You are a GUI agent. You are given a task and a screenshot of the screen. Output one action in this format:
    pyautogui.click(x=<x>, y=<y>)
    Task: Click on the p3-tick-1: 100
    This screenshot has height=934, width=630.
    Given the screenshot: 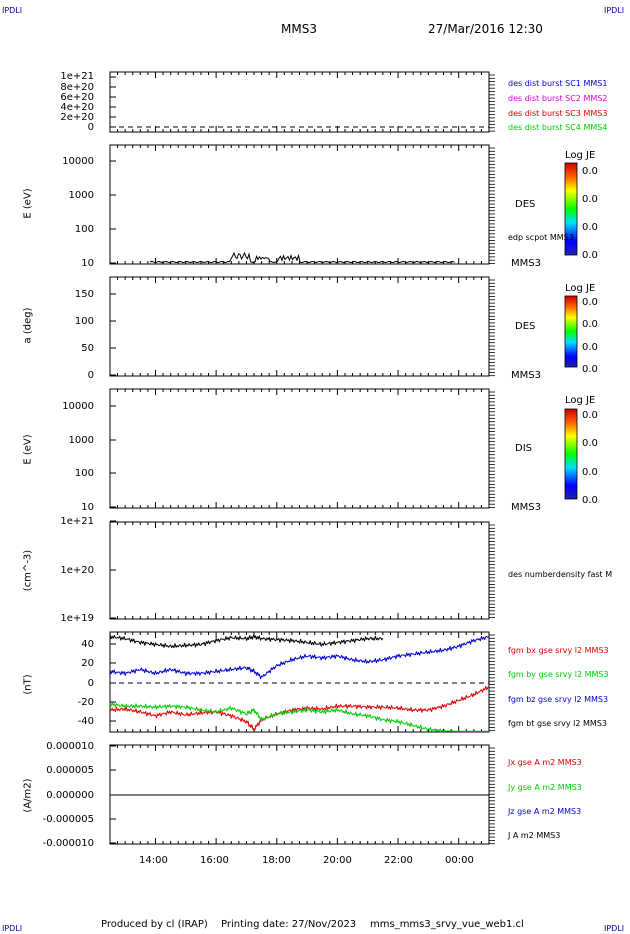 What is the action you would take?
    pyautogui.click(x=84, y=321)
    